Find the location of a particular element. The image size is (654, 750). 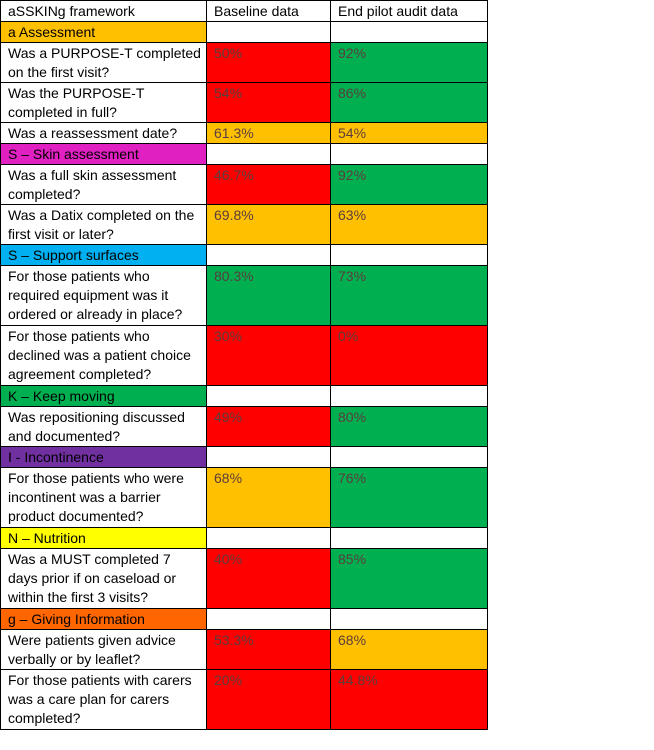

section-title: g – Giving Information is located at coordinates (103, 619).